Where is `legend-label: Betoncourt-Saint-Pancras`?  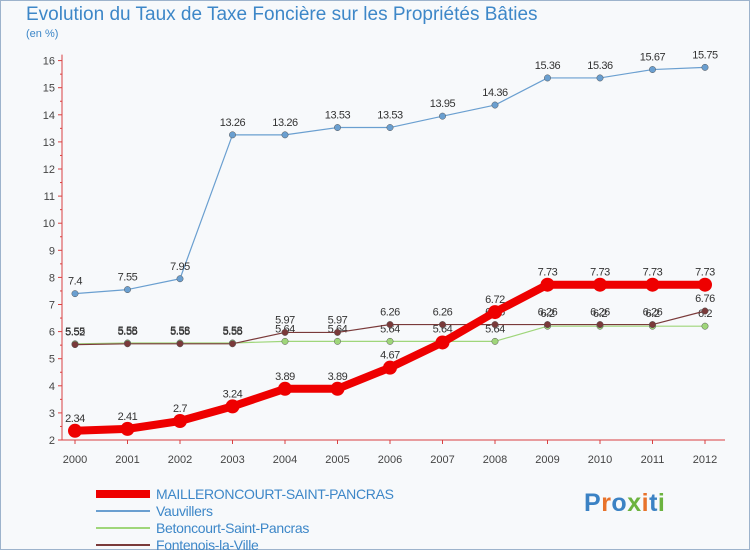 legend-label: Betoncourt-Saint-Pancras is located at coordinates (233, 527).